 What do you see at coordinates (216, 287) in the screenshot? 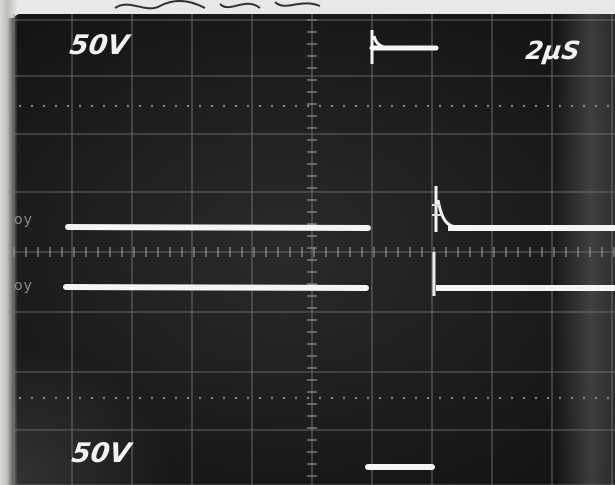
I see `lower-trace-left-segment` at bounding box center [216, 287].